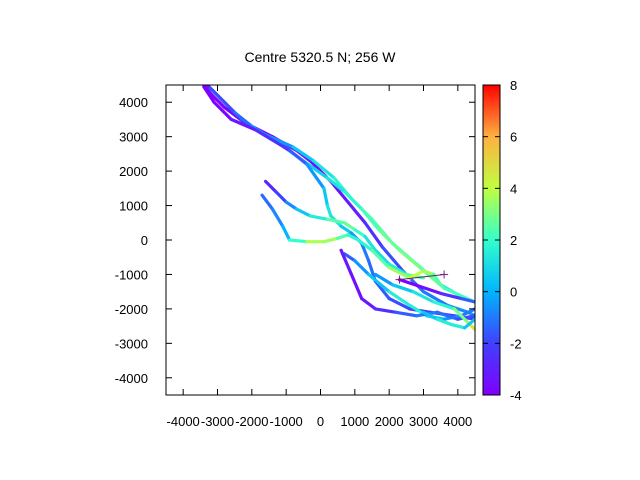 This screenshot has width=640, height=480. What do you see at coordinates (131, 343) in the screenshot?
I see `y-tick-label: -3000` at bounding box center [131, 343].